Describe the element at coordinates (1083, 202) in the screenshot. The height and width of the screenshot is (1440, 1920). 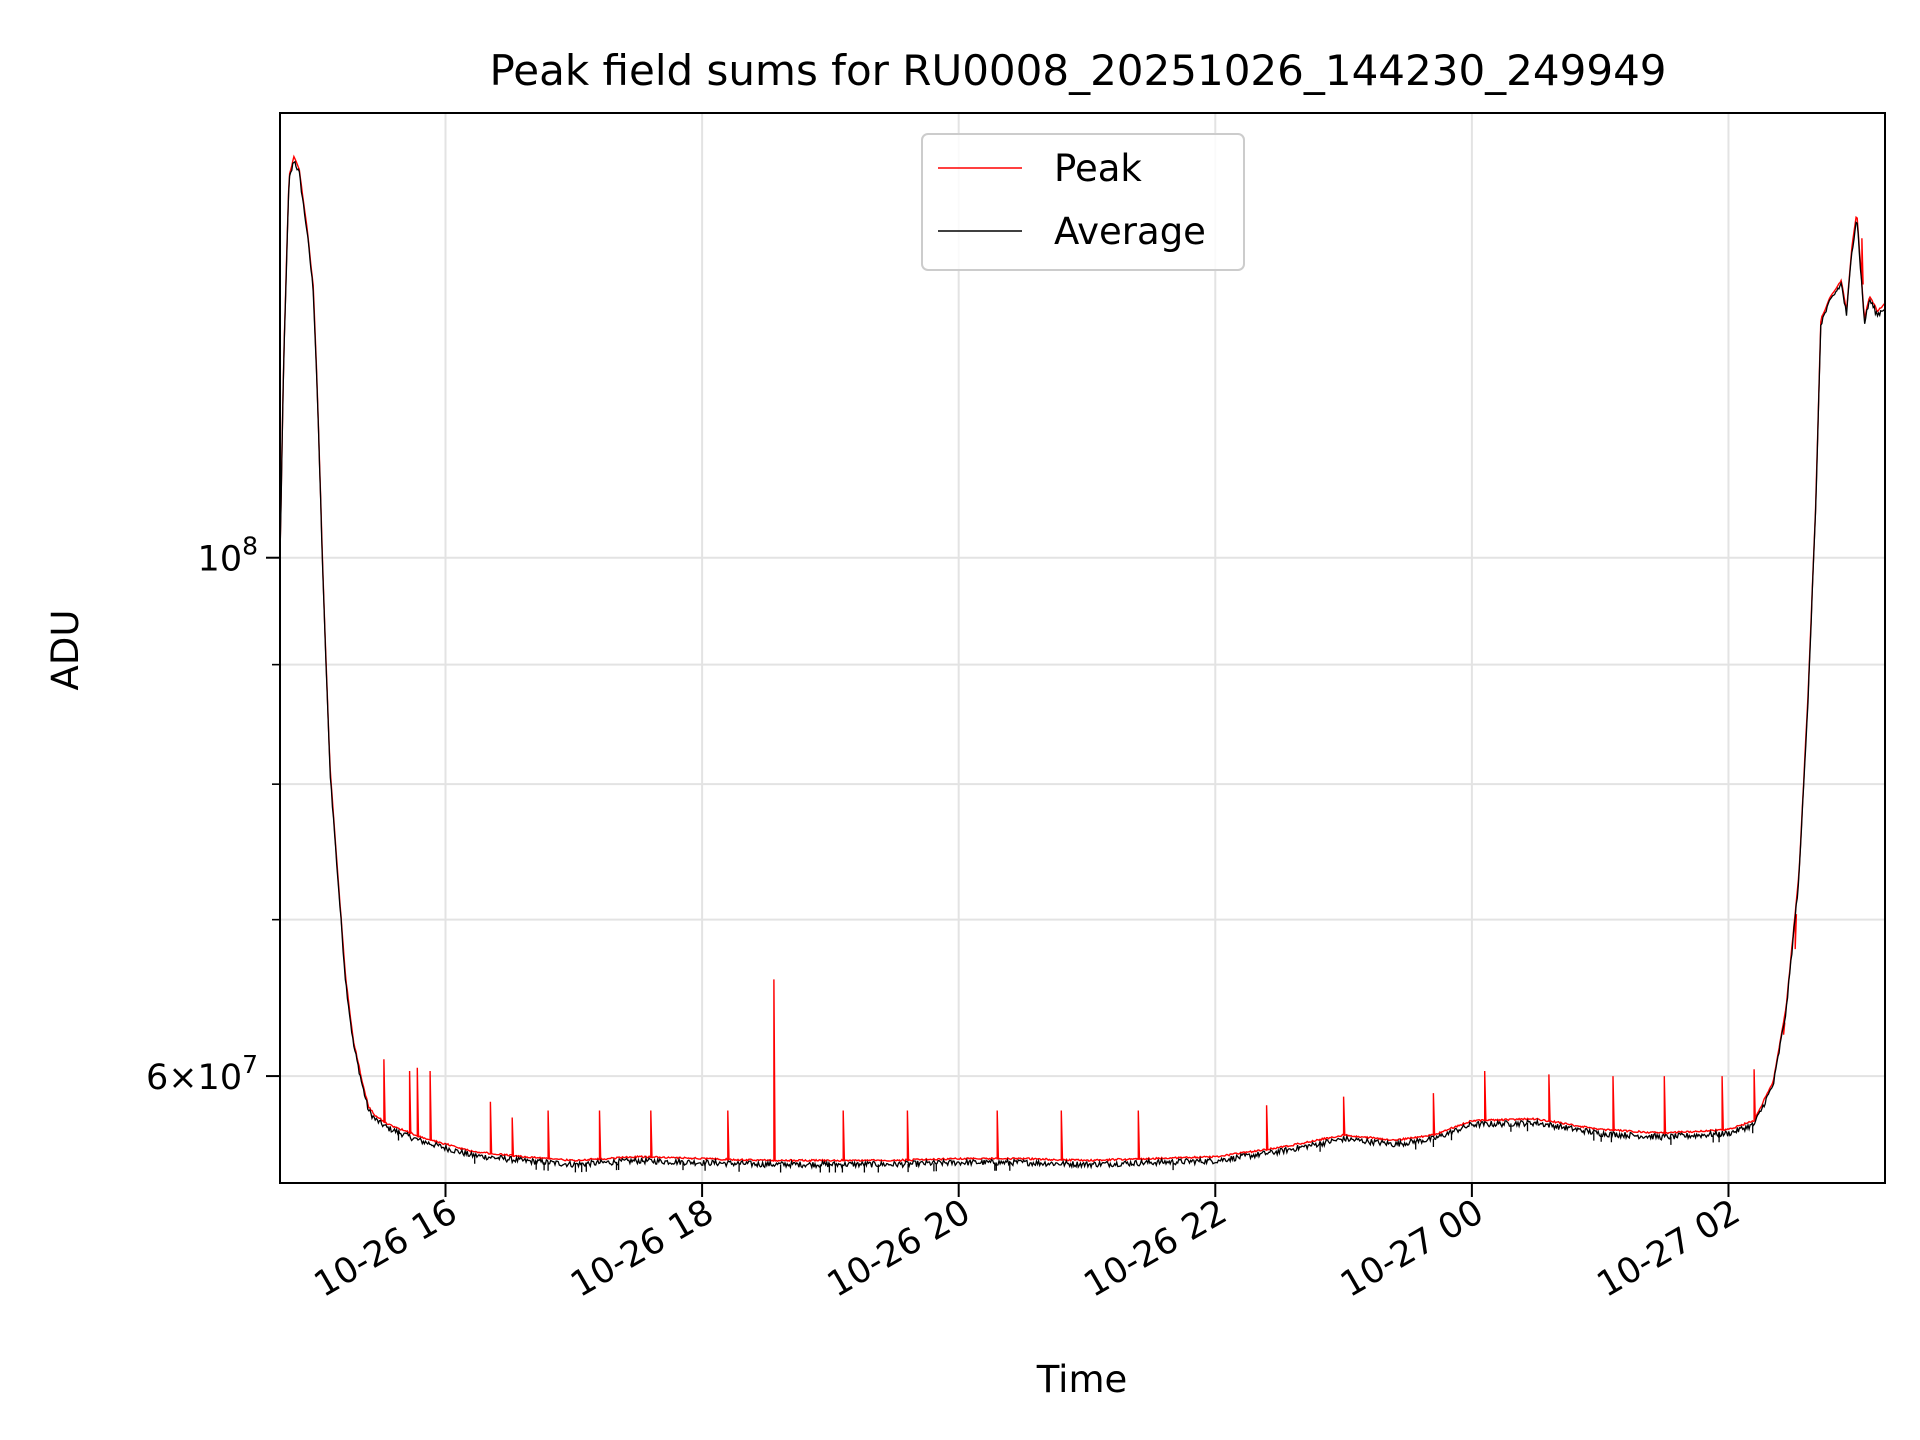
I see `legend: Peak Average` at that location.